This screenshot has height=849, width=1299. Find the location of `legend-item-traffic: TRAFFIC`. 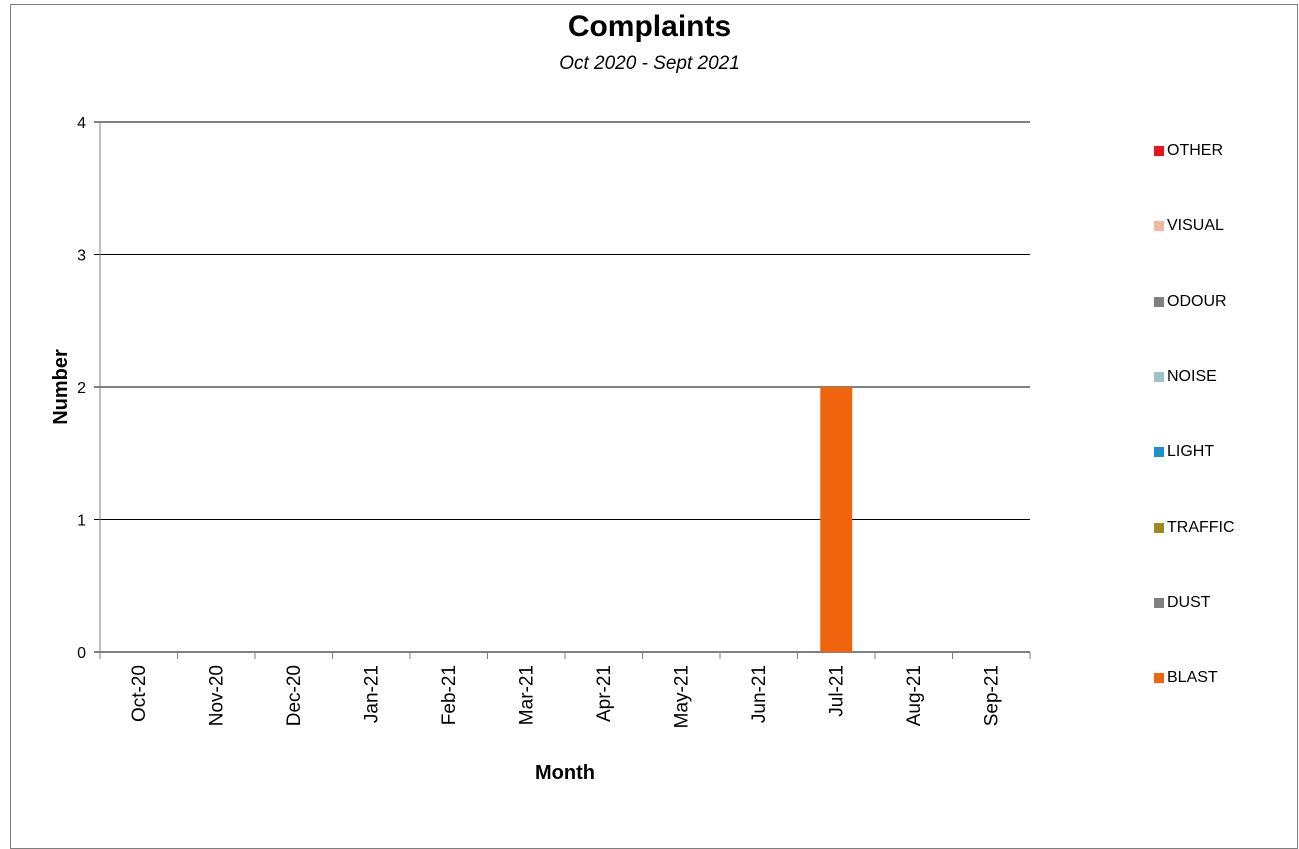

legend-item-traffic: TRAFFIC is located at coordinates (1194, 528).